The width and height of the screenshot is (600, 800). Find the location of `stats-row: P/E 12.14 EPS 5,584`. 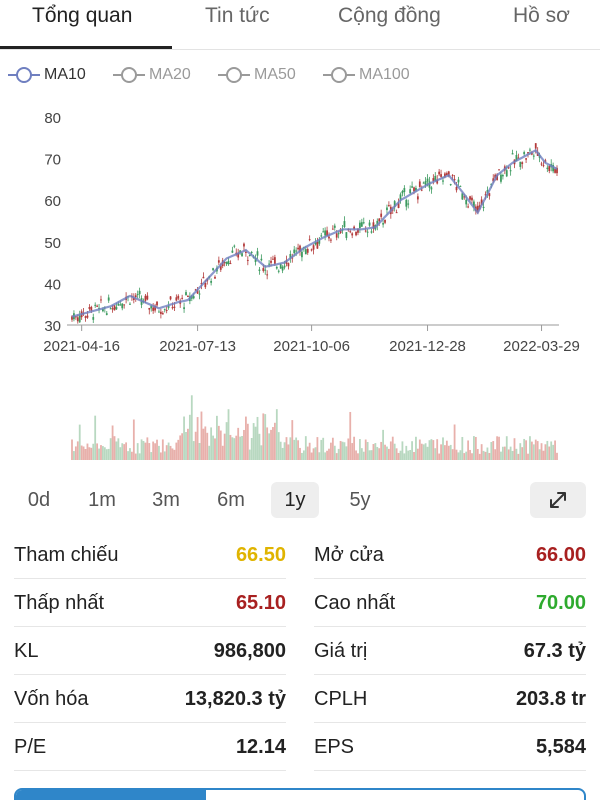

stats-row: P/E 12.14 EPS 5,584 is located at coordinates (300, 747).